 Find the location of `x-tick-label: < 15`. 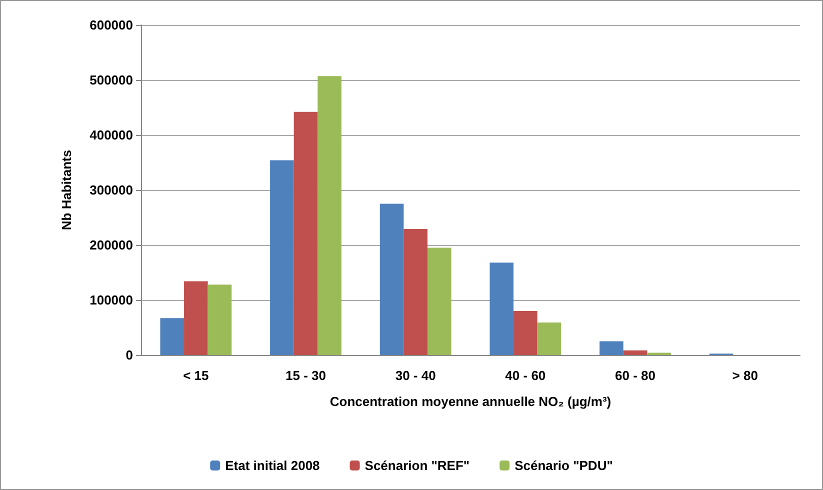

x-tick-label: < 15 is located at coordinates (196, 375).